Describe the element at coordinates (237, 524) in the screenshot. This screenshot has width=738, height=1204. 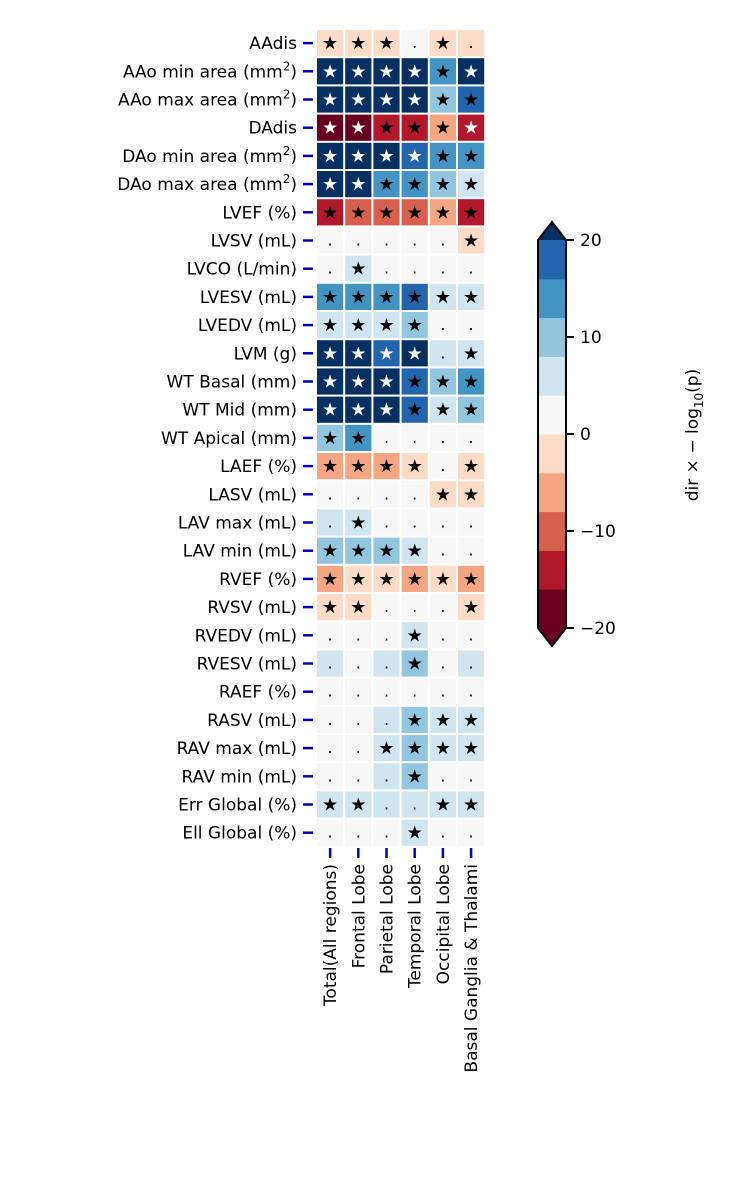
I see `row-label: LAV max (mL)` at that location.